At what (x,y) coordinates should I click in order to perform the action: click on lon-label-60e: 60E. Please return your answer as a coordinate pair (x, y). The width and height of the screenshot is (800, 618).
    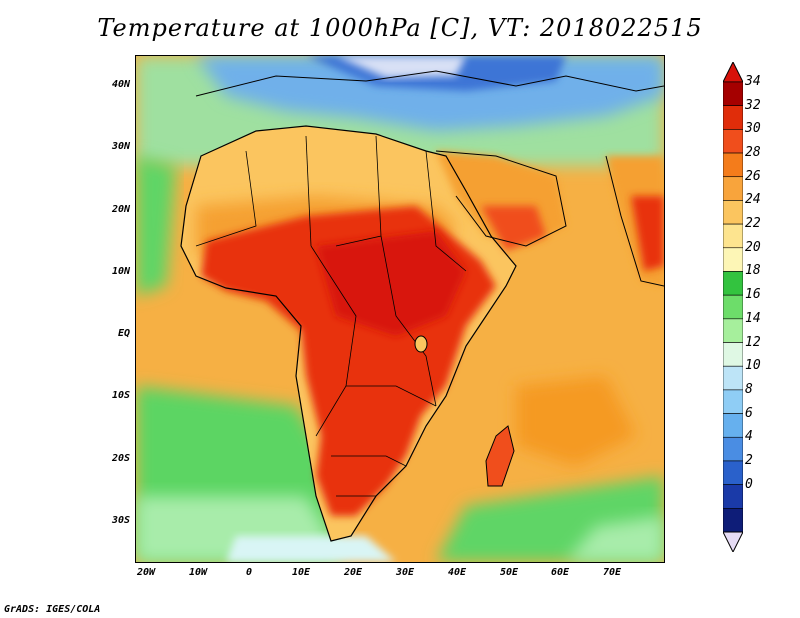
    Looking at the image, I should click on (560, 572).